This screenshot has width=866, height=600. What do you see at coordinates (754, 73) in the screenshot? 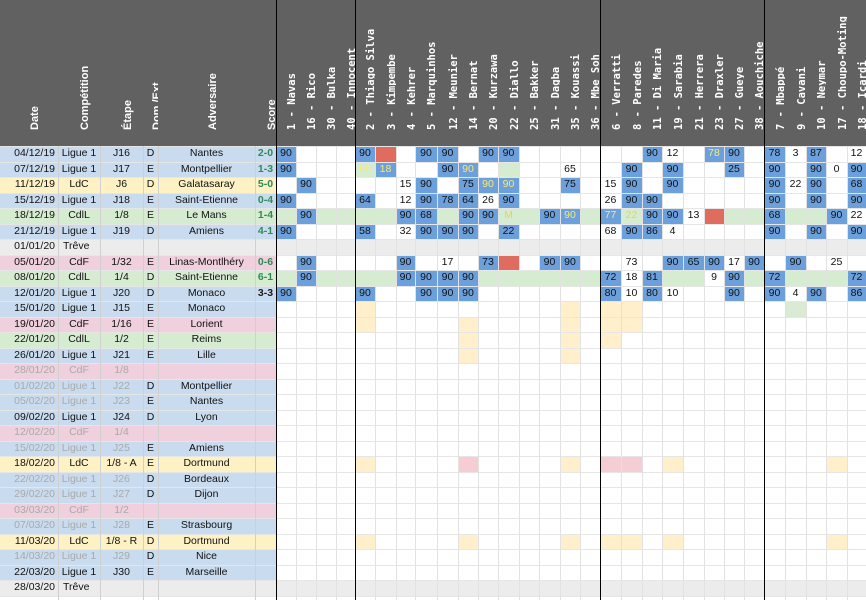
I see `header-player: 38 - Aouchiche` at bounding box center [754, 73].